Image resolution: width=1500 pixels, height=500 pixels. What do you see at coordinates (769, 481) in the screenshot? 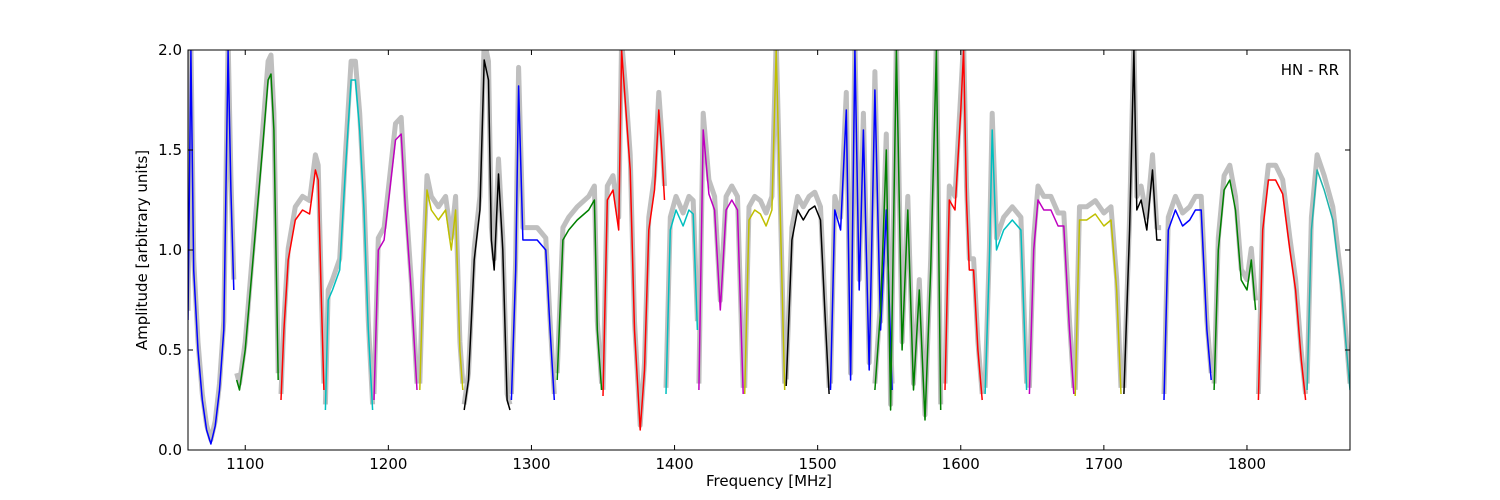
I see `x-axis-label: Frequency [MHz]` at bounding box center [769, 481].